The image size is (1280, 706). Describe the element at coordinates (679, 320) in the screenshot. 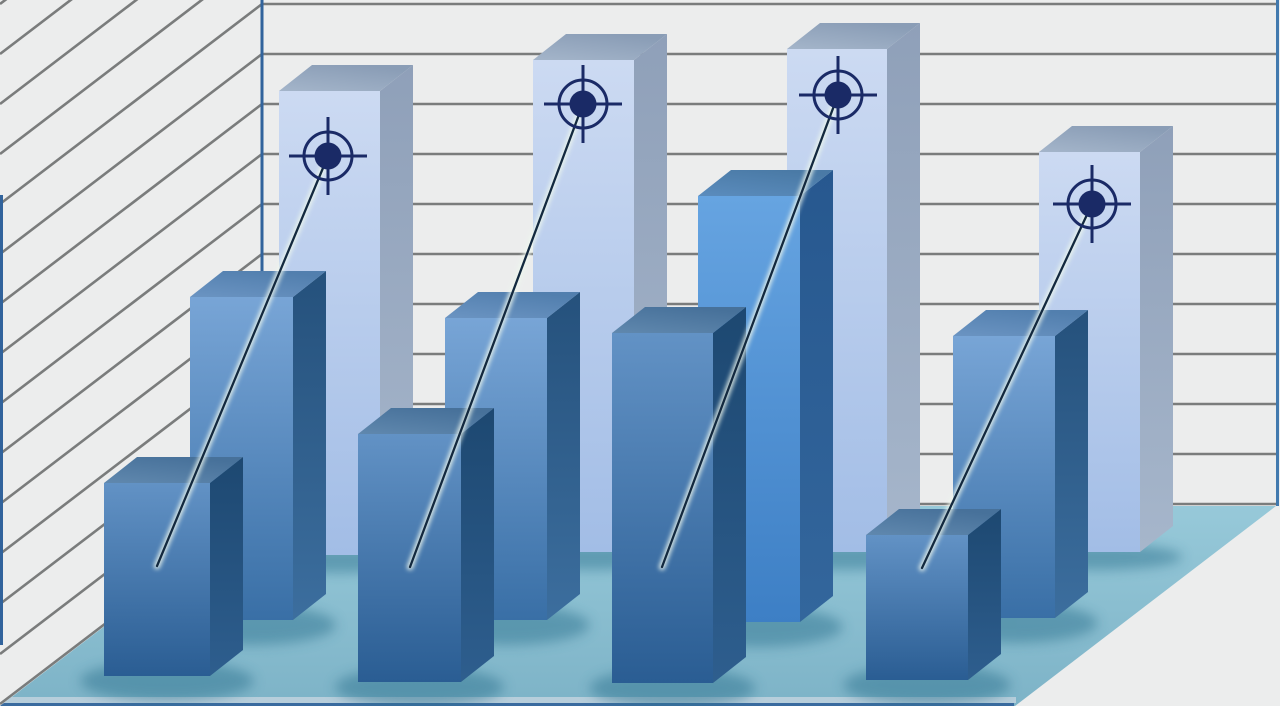

I see `bar-group-3-front-top-face` at that location.